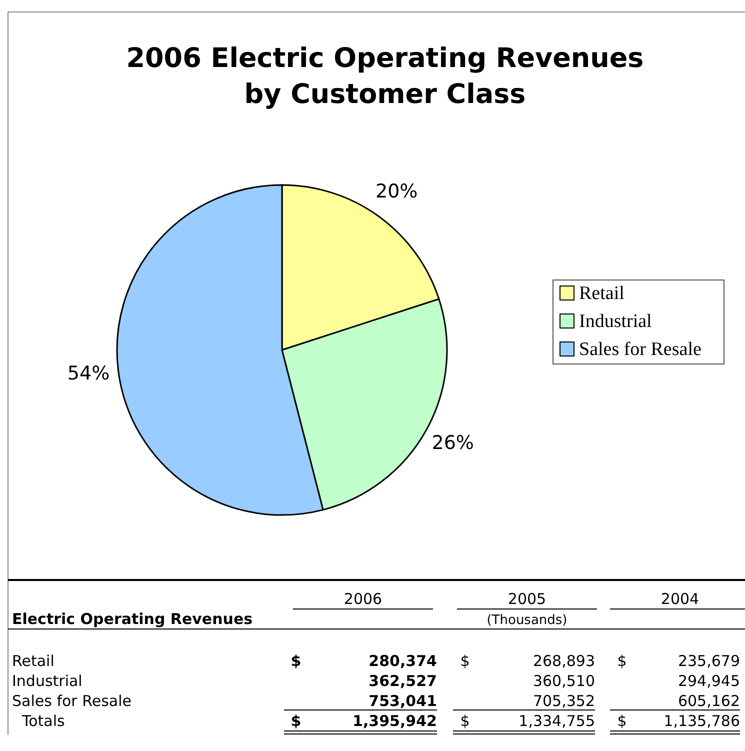 The width and height of the screenshot is (745, 751). I want to click on text: 2006, so click(363, 599).